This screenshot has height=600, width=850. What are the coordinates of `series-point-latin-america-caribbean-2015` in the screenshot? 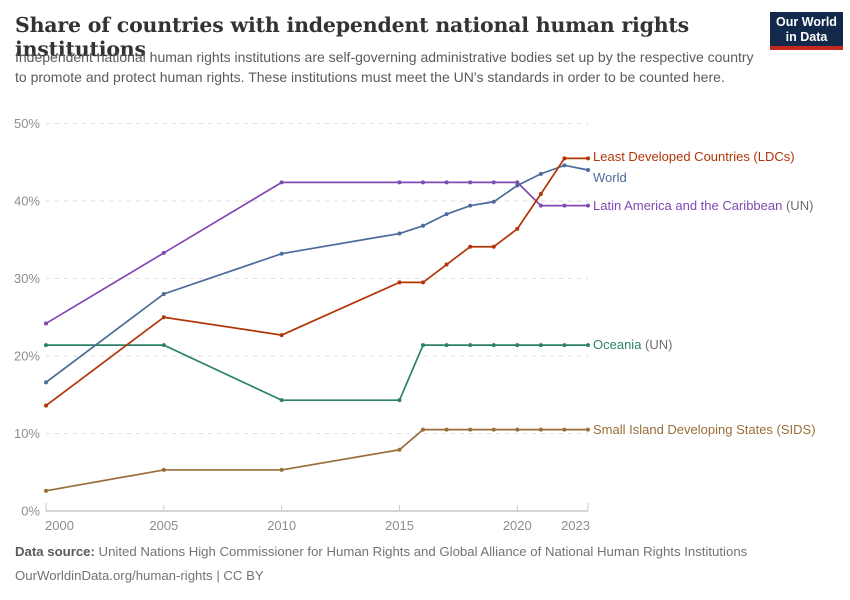 It's located at (399, 182).